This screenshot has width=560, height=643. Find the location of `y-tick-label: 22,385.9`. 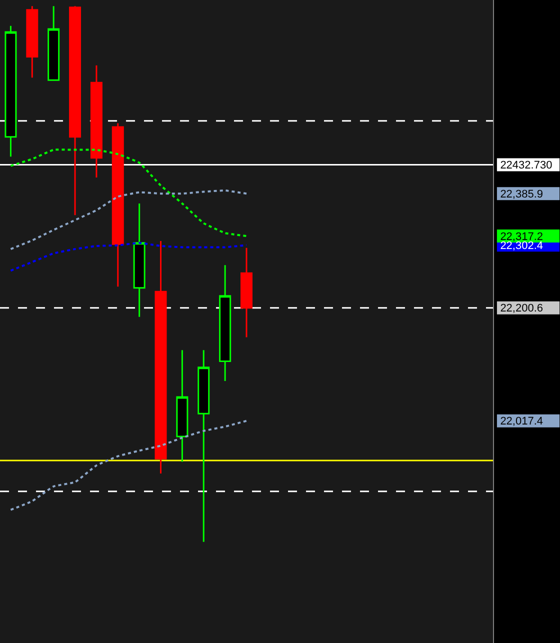

y-tick-label: 22,385.9 is located at coordinates (522, 194).